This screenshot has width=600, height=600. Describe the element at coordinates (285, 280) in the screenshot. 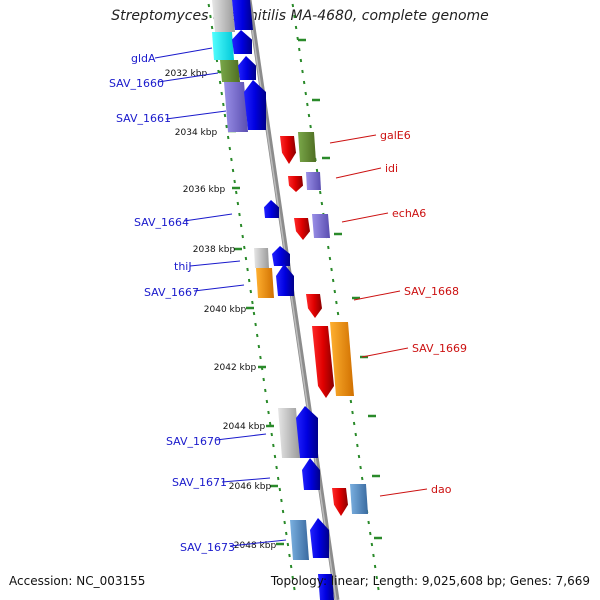

I see `gene-SAV_1667-rev` at that location.